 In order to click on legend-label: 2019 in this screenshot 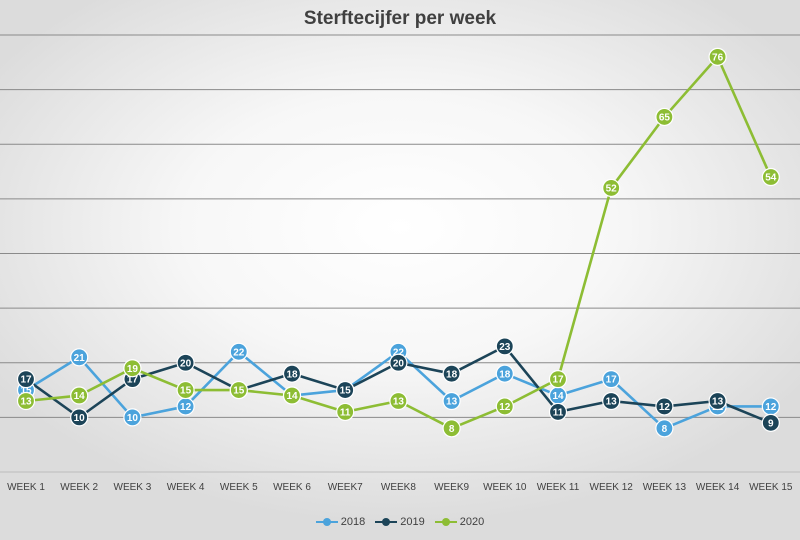, I will do `click(412, 522)`.